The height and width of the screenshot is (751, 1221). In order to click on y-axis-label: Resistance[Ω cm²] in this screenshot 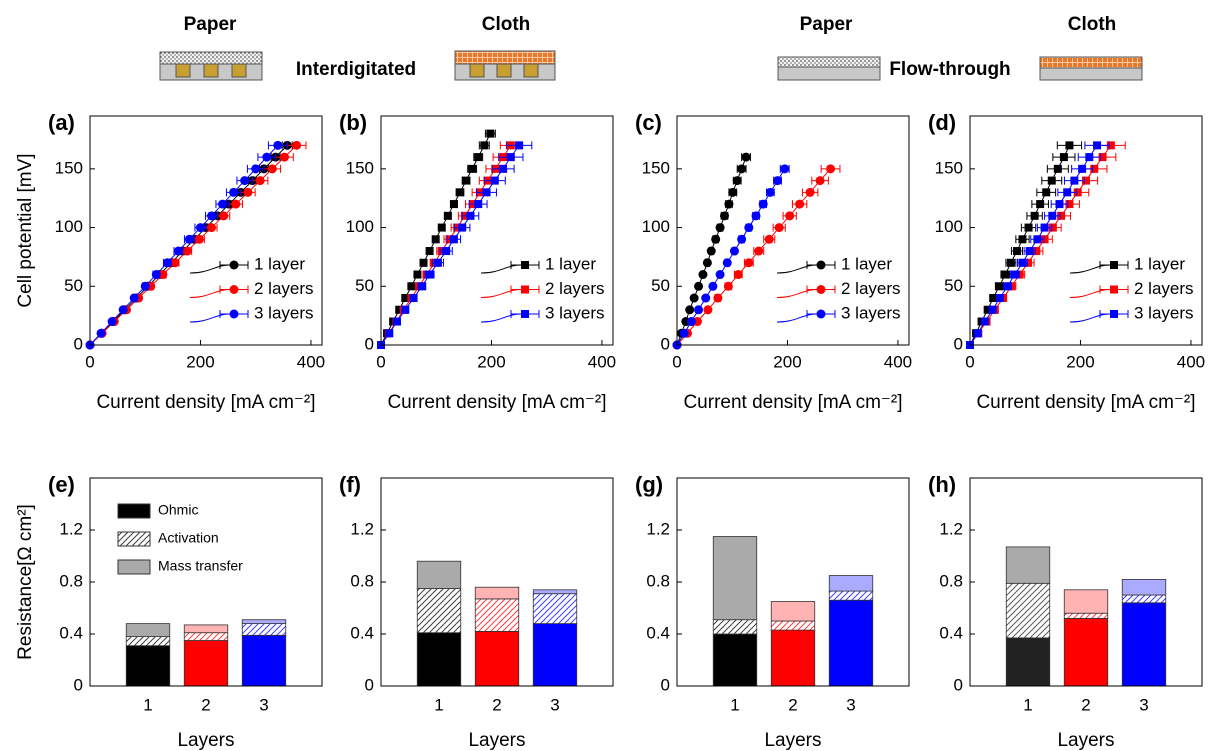, I will do `click(25, 582)`.